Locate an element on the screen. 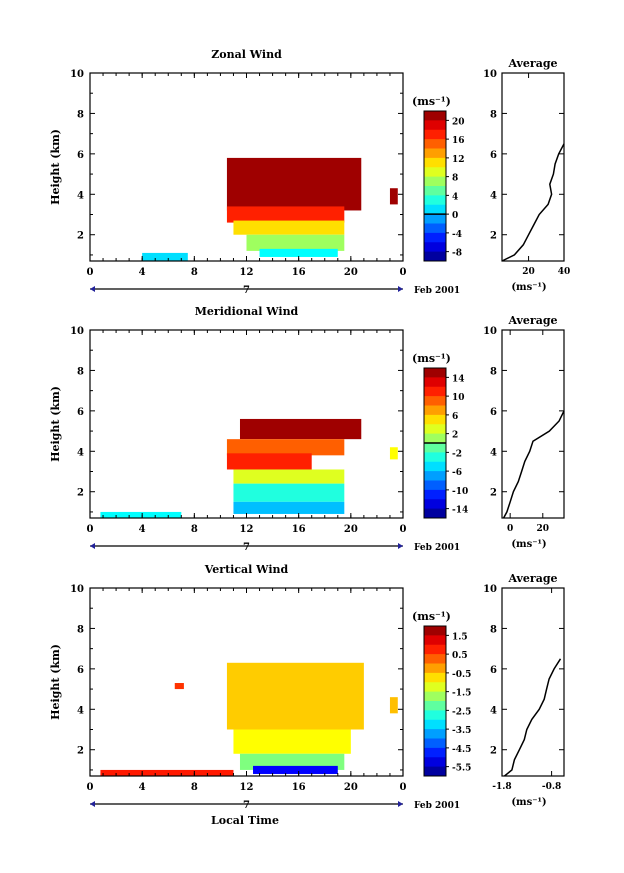 The height and width of the screenshot is (873, 624). colorbar-tick-label: 8 is located at coordinates (455, 179).